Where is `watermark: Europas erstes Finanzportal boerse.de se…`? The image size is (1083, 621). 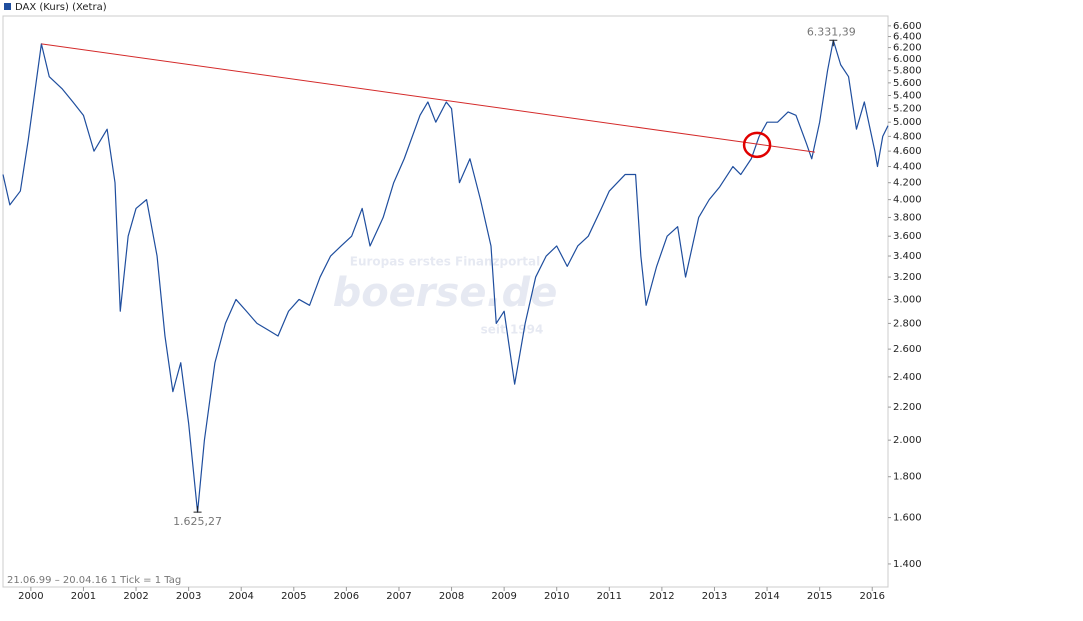
watermark: Europas erstes Finanzportal boerse.de se… is located at coordinates (445, 296).